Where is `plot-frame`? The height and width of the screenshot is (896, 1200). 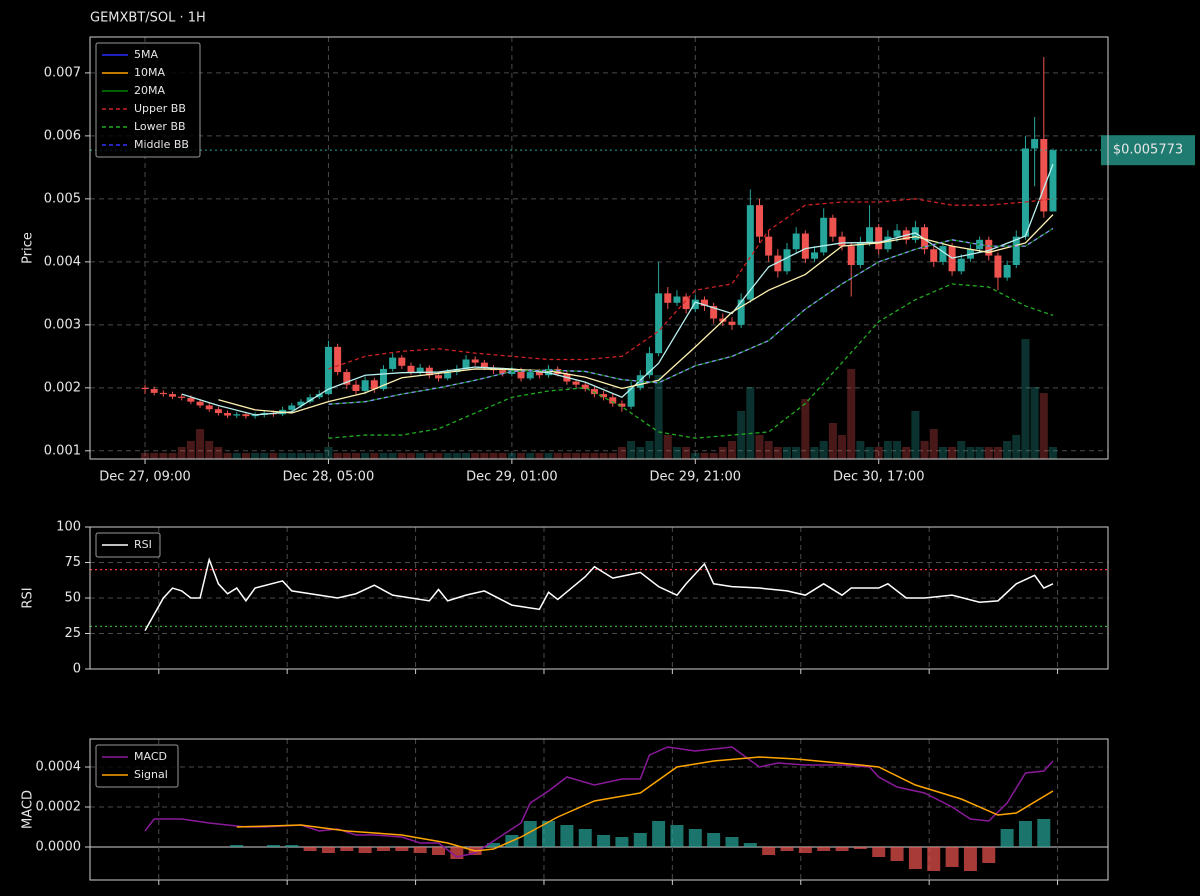
plot-frame is located at coordinates (599, 809).